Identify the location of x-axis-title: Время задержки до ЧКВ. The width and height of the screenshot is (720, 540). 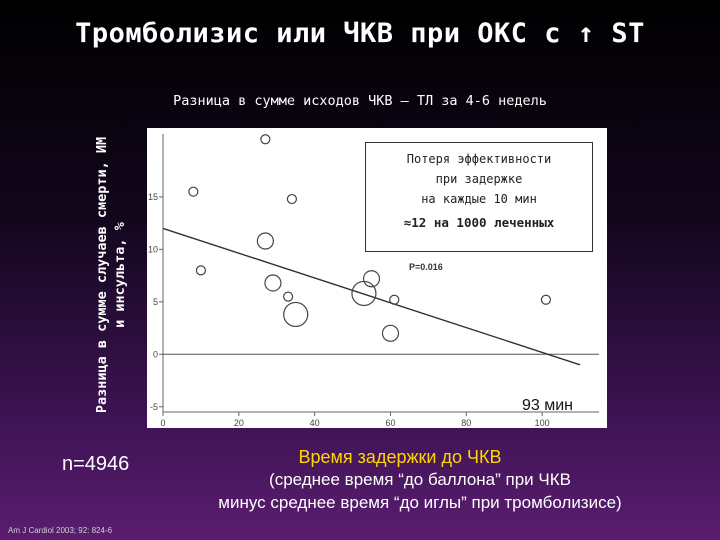
(400, 457).